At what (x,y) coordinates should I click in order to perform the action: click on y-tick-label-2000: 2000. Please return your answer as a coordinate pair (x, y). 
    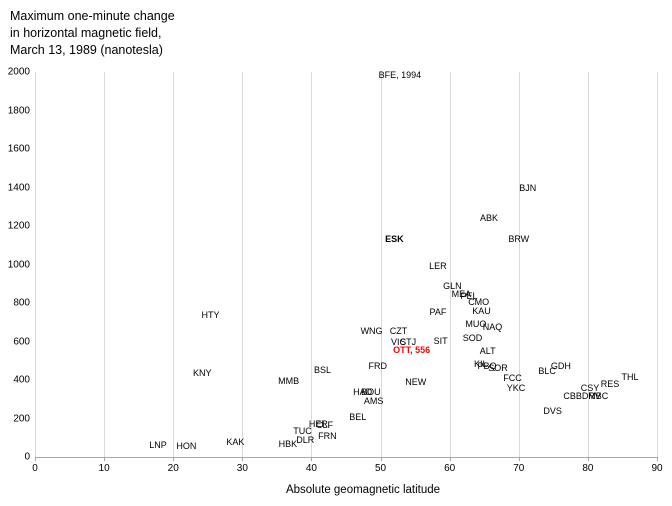
    Looking at the image, I should click on (18, 72).